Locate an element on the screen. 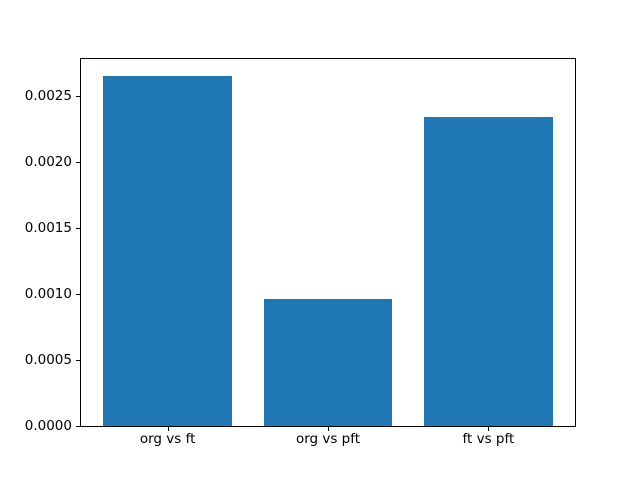 This screenshot has height=480, width=640. y-tick-label: 0.0025 is located at coordinates (48, 96).